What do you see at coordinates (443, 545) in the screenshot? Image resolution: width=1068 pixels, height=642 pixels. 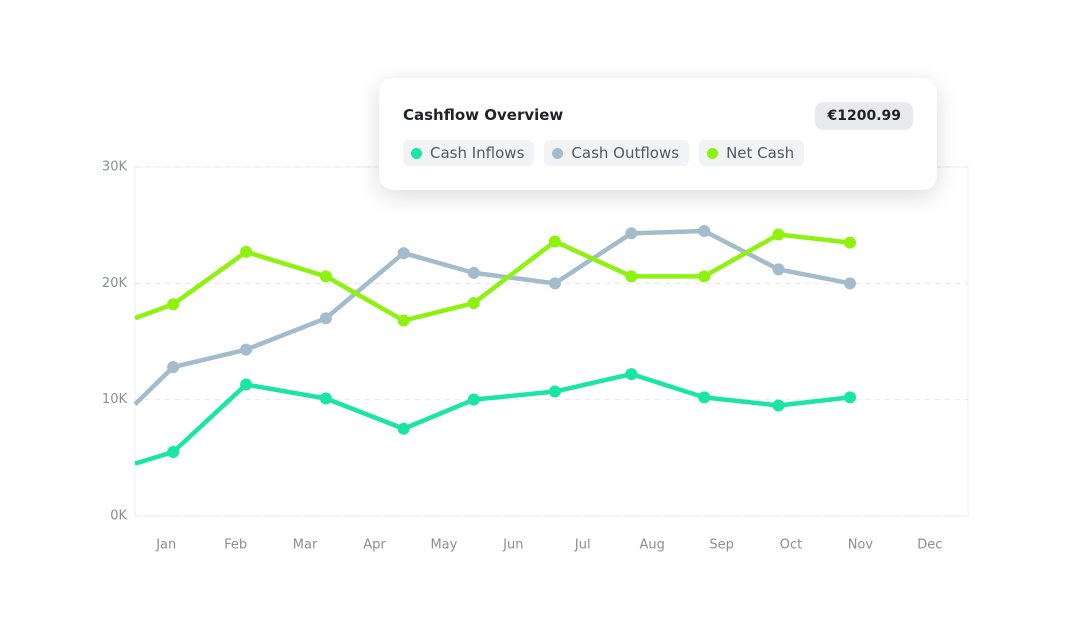 I see `x-tick-label: May` at bounding box center [443, 545].